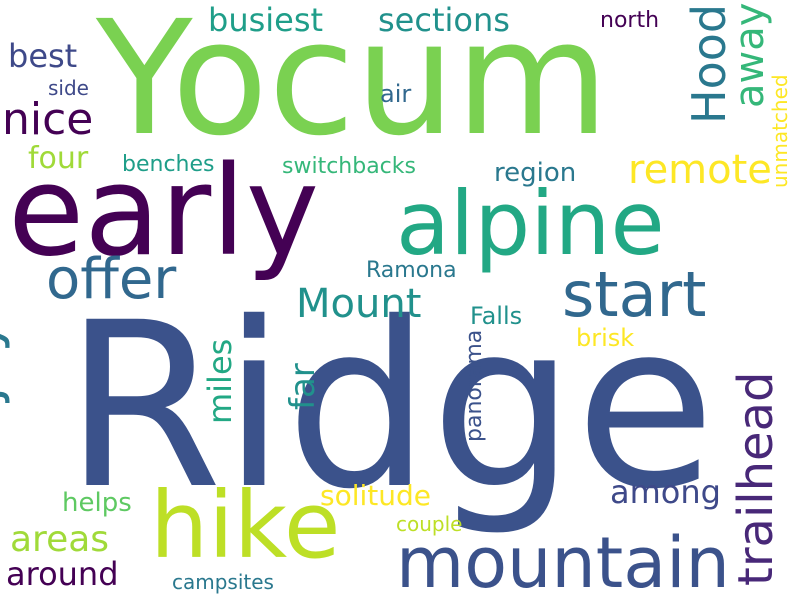 This screenshot has height=600, width=800. Describe the element at coordinates (496, 316) in the screenshot. I see `word-falls: Falls` at that location.